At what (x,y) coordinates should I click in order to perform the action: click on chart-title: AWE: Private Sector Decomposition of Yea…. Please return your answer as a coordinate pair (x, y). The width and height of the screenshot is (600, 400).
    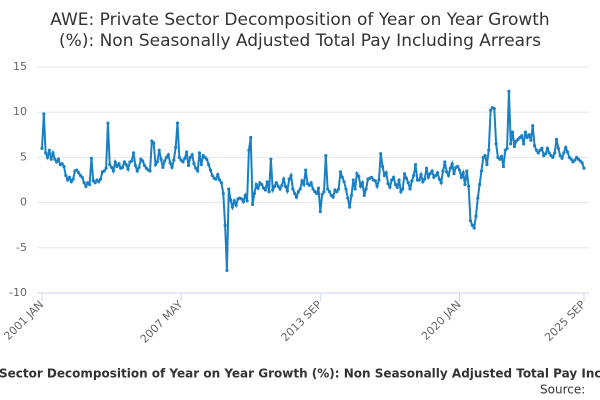
    Looking at the image, I should click on (299, 30).